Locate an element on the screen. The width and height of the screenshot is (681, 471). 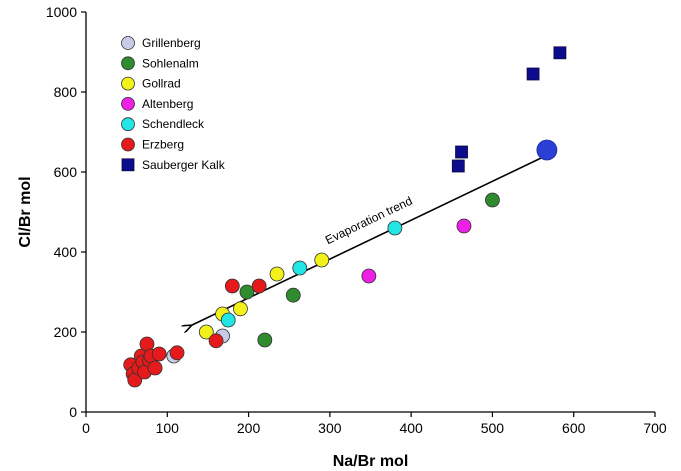
evaporation-trend-label: Evaporation trend is located at coordinates (368, 221).